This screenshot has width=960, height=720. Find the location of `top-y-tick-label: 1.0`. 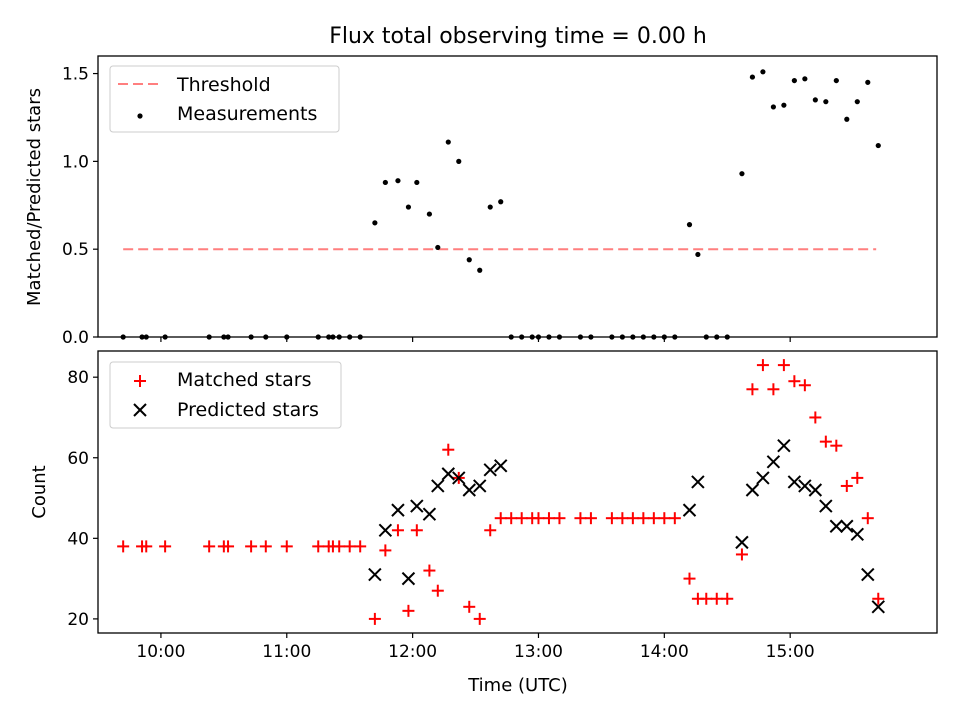

top-y-tick-label: 1.0 is located at coordinates (75, 162).